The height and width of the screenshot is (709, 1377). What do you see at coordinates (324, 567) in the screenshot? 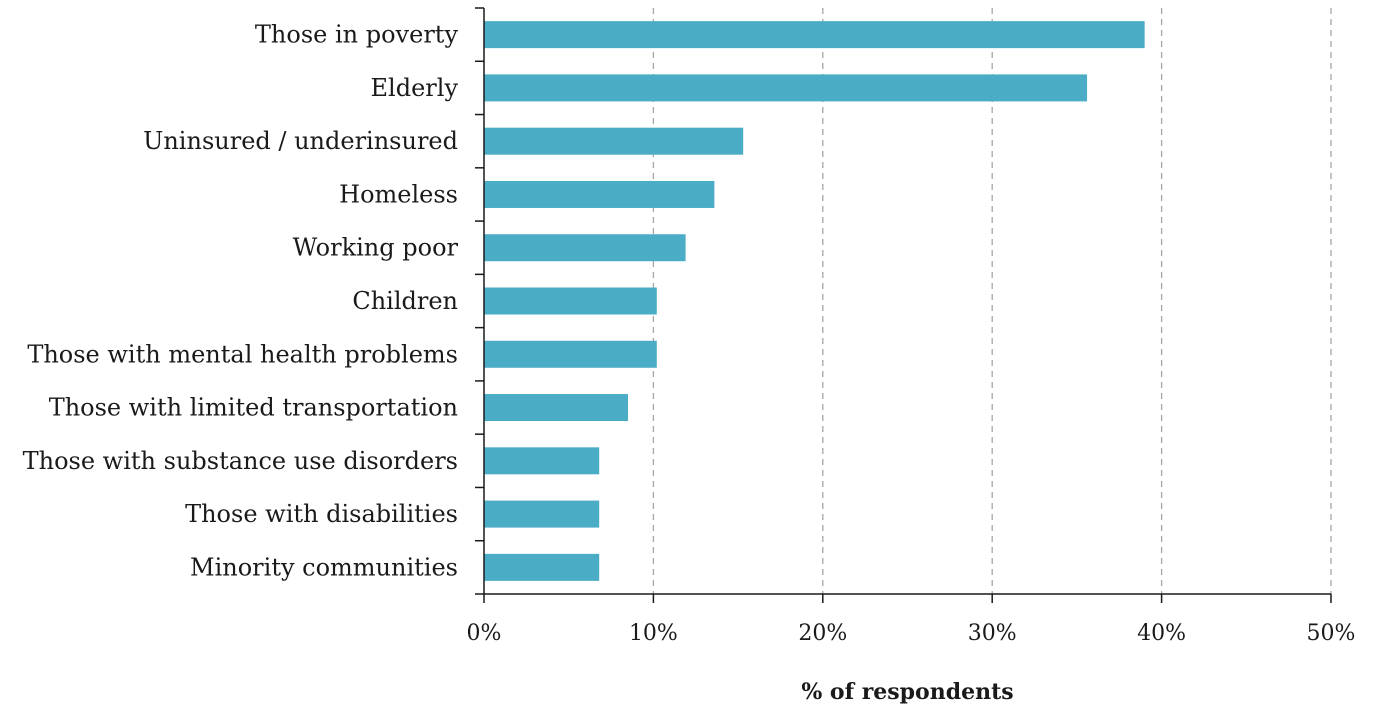
I see `category-label: Minority communities` at bounding box center [324, 567].